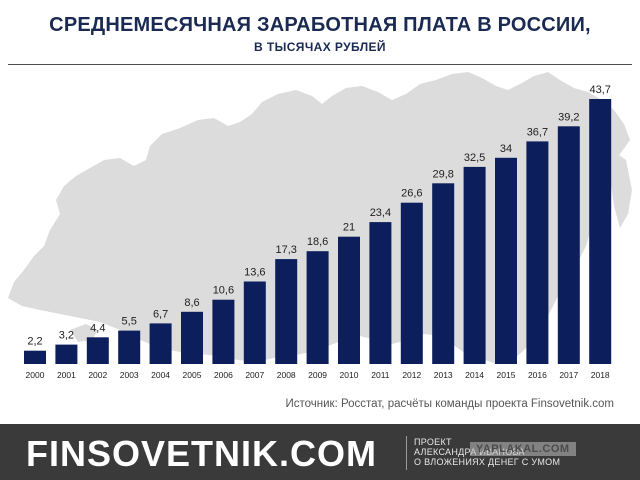  What do you see at coordinates (568, 245) in the screenshot?
I see `bar-2017` at bounding box center [568, 245].